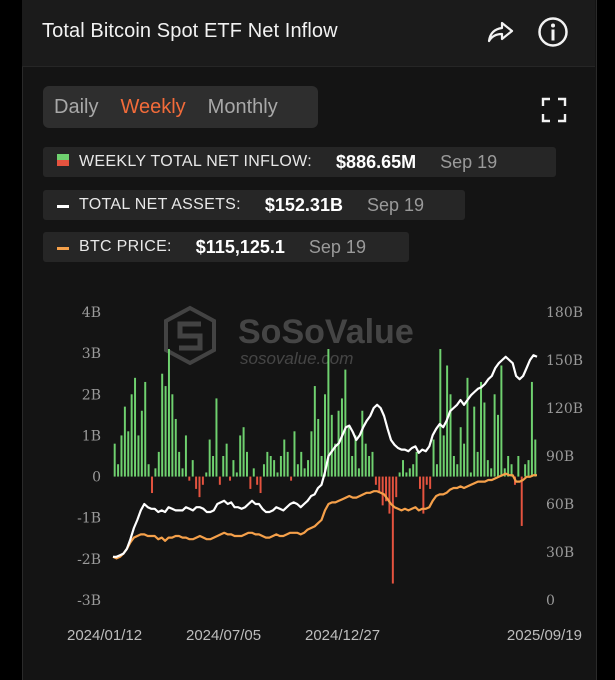  What do you see at coordinates (544, 635) in the screenshot?
I see `x-tick-label: 2025/09/19` at bounding box center [544, 635].